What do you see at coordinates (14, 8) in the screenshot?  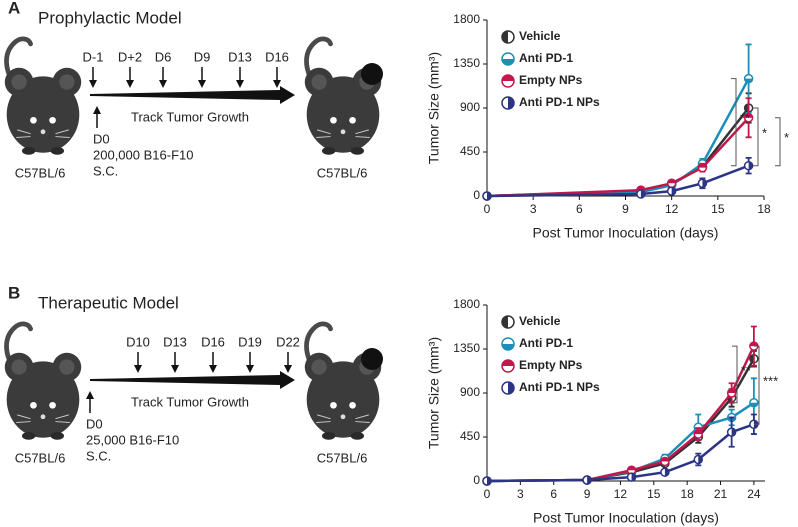 I see `panel-label: A` at bounding box center [14, 8].